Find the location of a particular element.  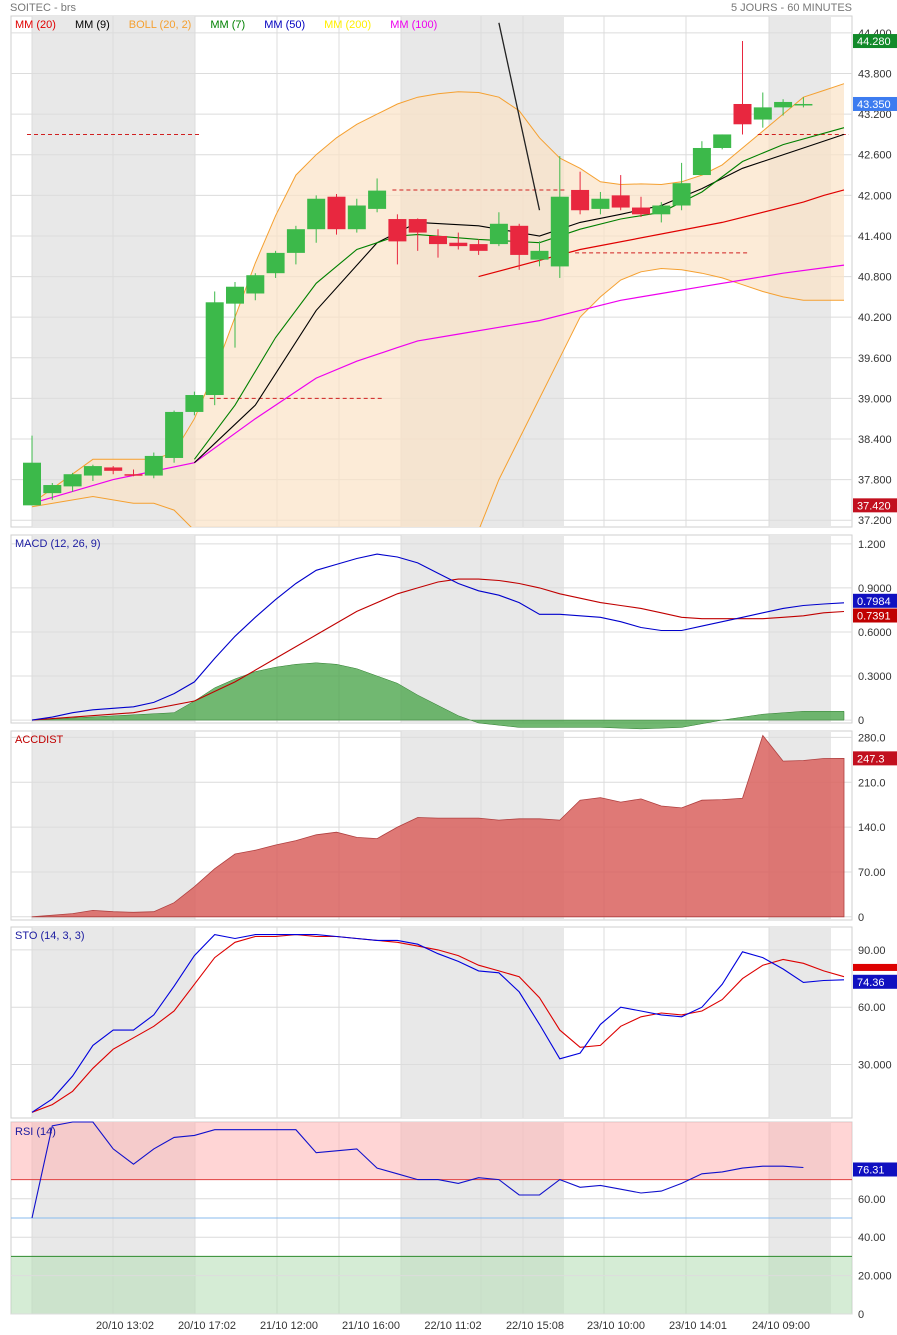

macd-value-tag: 0.7984 is located at coordinates (874, 602).